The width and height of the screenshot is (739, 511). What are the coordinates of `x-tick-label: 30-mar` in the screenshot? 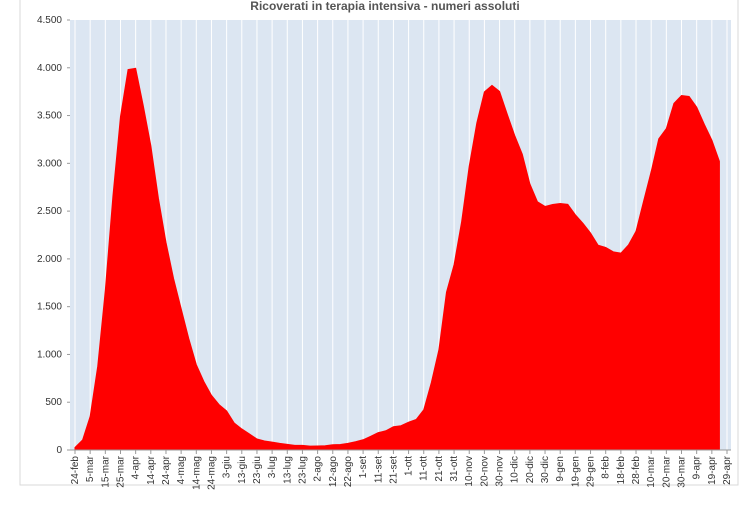 It's located at (682, 471).